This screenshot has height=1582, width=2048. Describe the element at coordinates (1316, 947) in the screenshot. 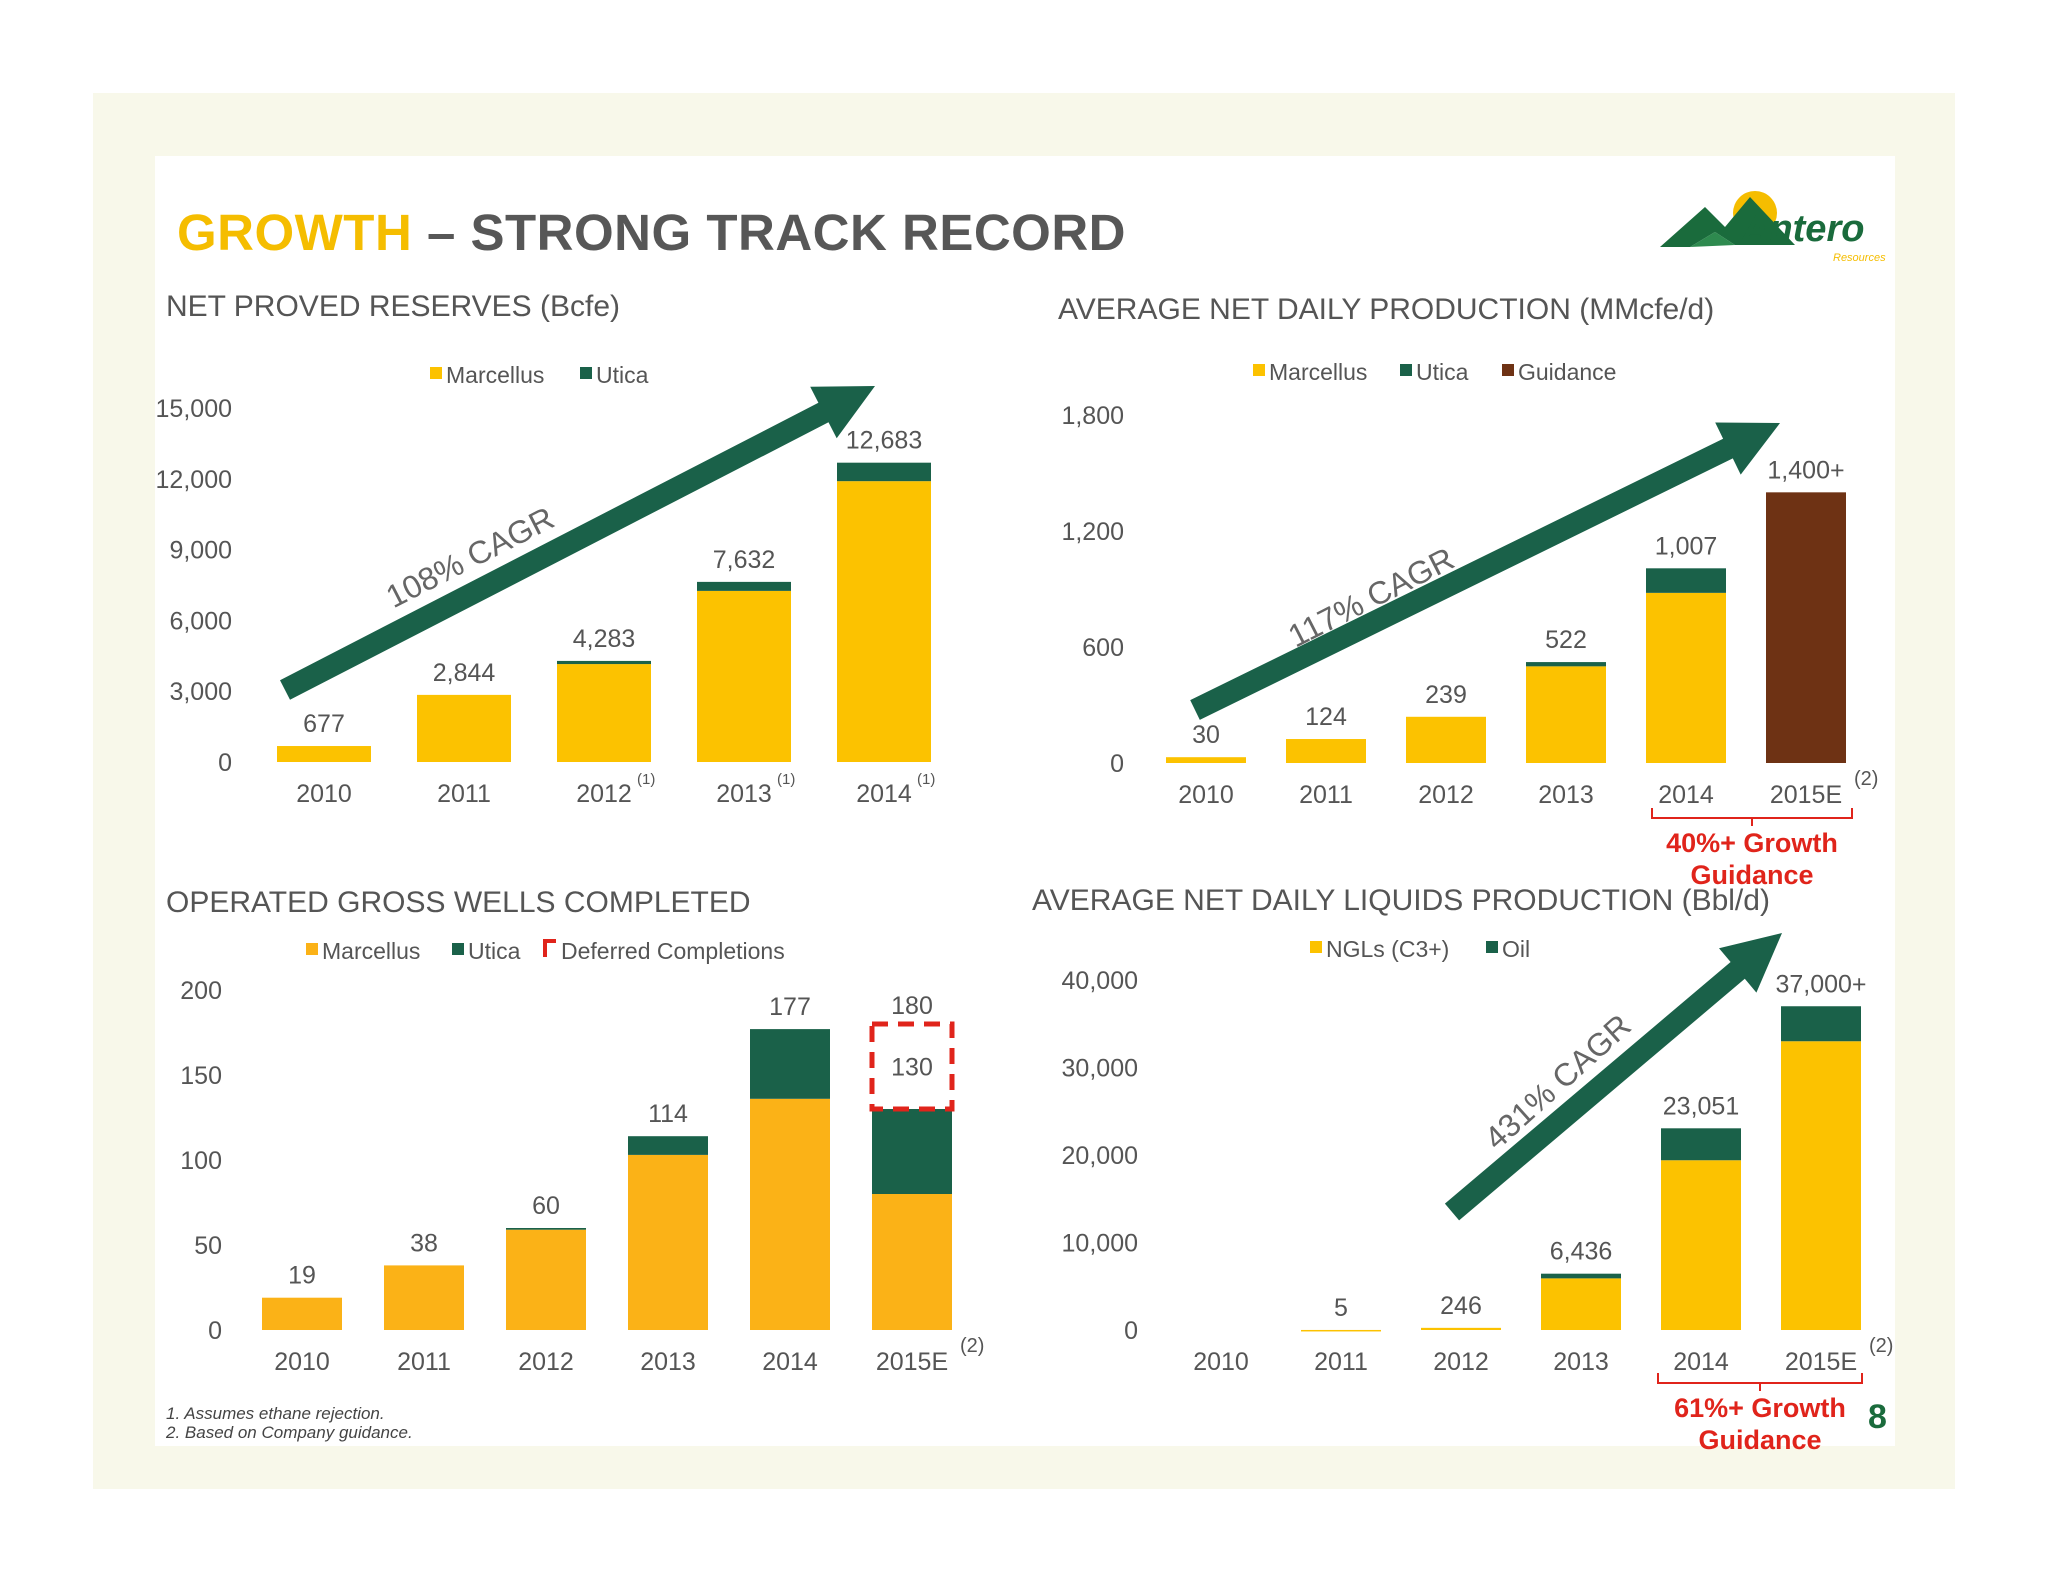

I see `legend-swatch-ngls-c3-` at that location.